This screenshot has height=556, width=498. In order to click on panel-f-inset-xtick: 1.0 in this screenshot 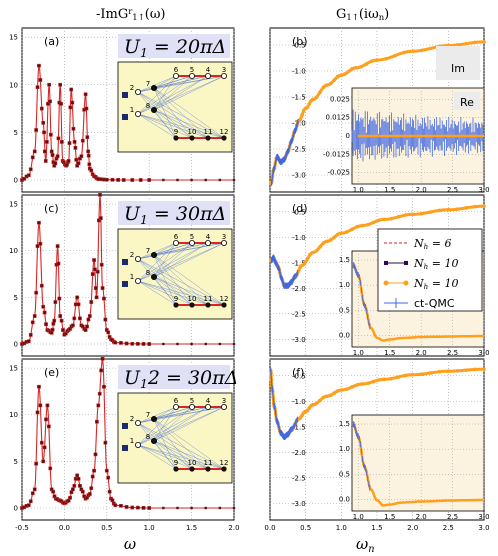, I will do `click(358, 517)`.